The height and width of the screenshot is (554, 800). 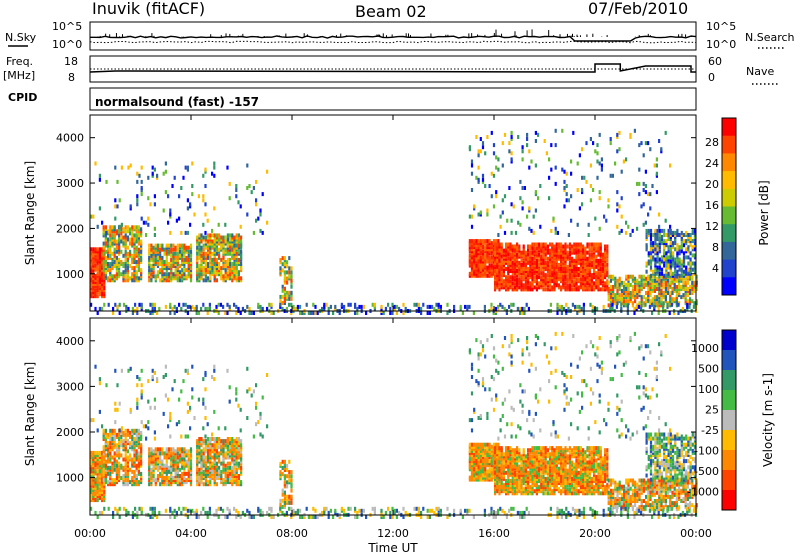 What do you see at coordinates (395, 33) in the screenshot?
I see `nsky-spikes` at bounding box center [395, 33].